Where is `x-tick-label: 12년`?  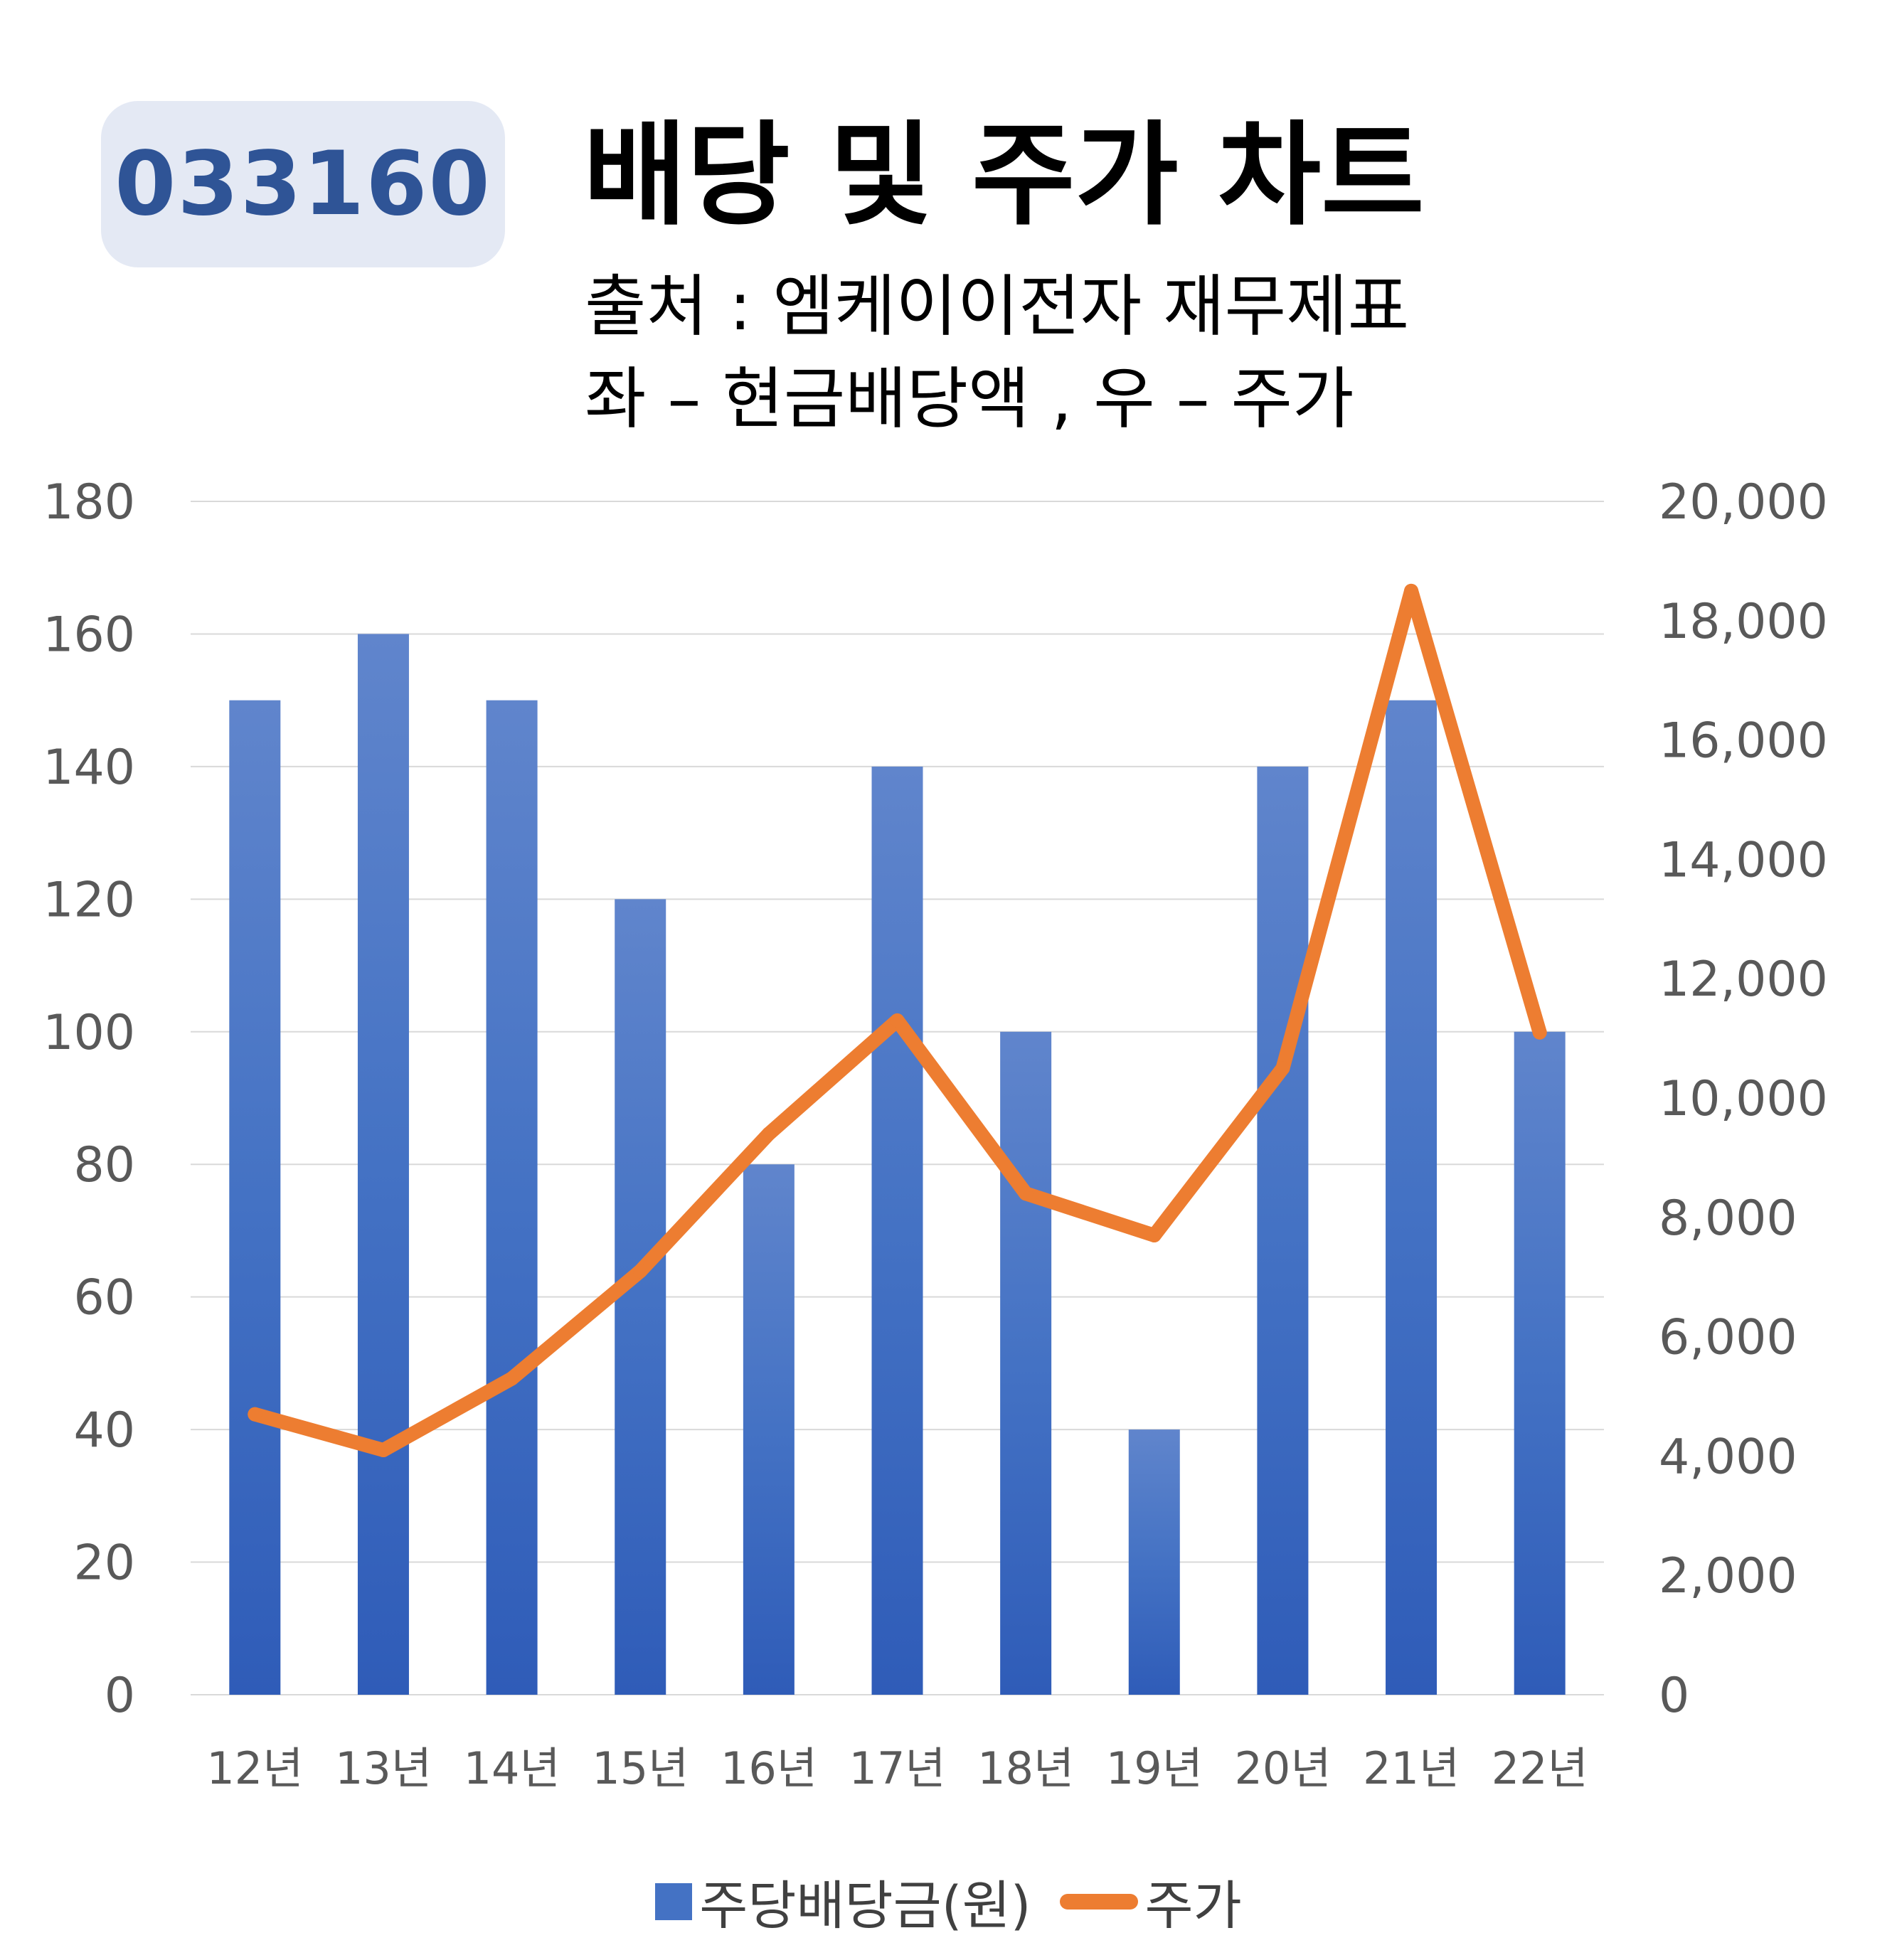 x-tick-label: 12년 is located at coordinates (254, 1768).